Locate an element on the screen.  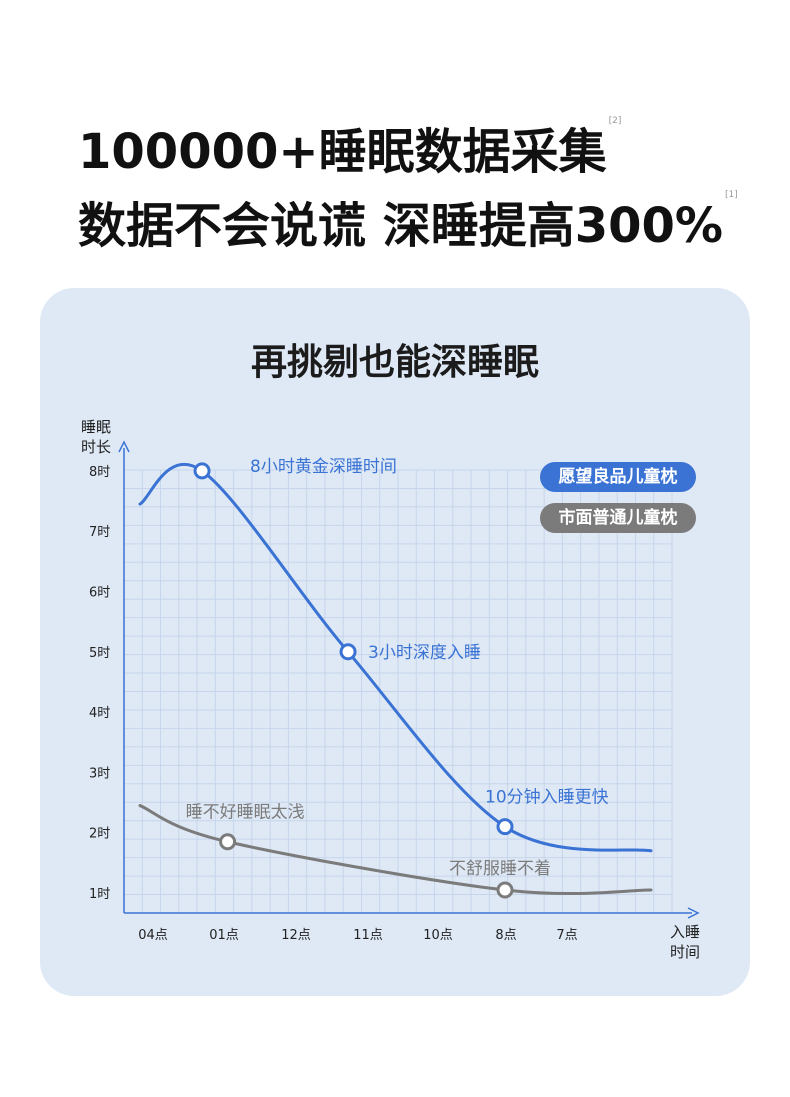
headline-line-1: 100000+睡眠数据采集[2] is located at coordinates (349, 147).